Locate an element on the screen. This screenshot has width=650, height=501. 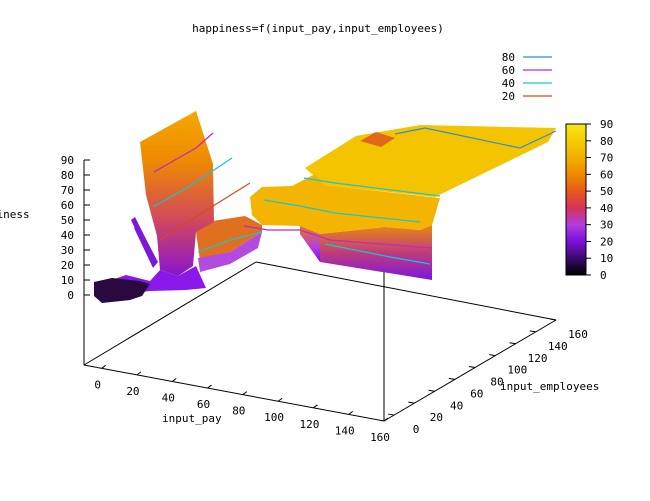
y-tick-label: 60 is located at coordinates (476, 393).